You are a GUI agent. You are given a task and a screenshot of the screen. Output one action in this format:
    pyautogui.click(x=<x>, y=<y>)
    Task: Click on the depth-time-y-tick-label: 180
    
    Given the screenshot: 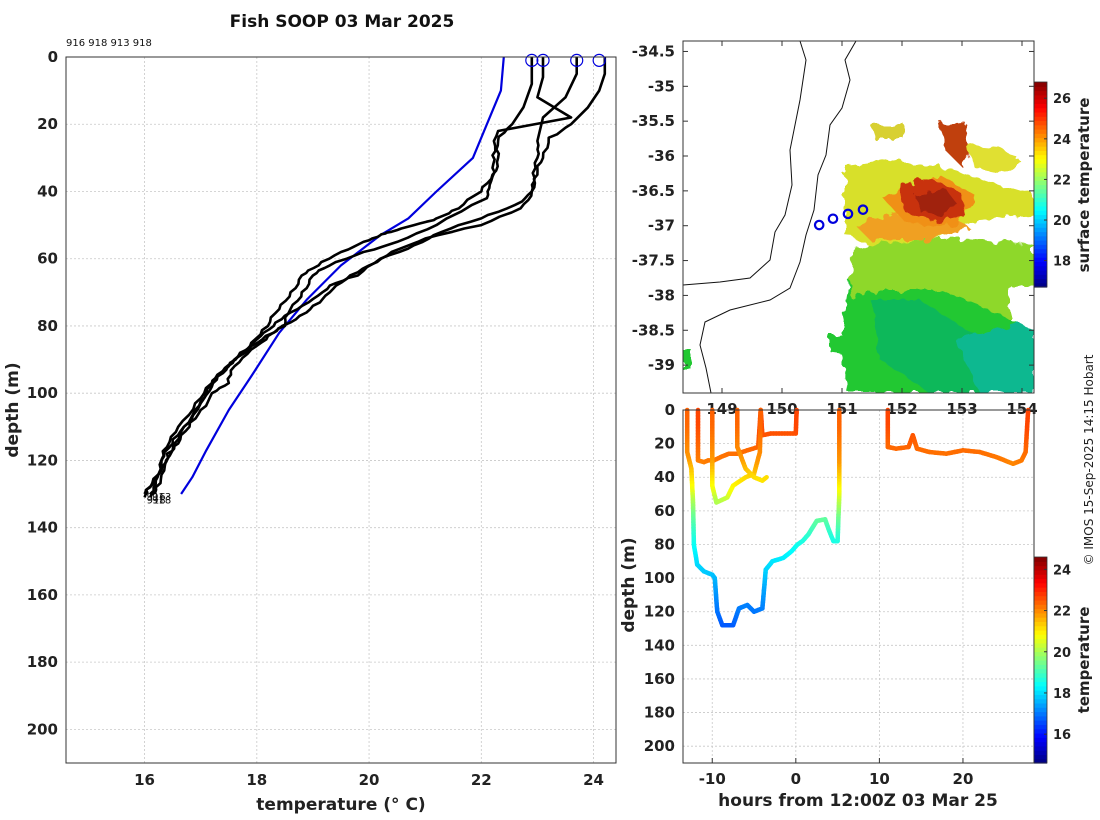 What is the action you would take?
    pyautogui.click(x=659, y=713)
    